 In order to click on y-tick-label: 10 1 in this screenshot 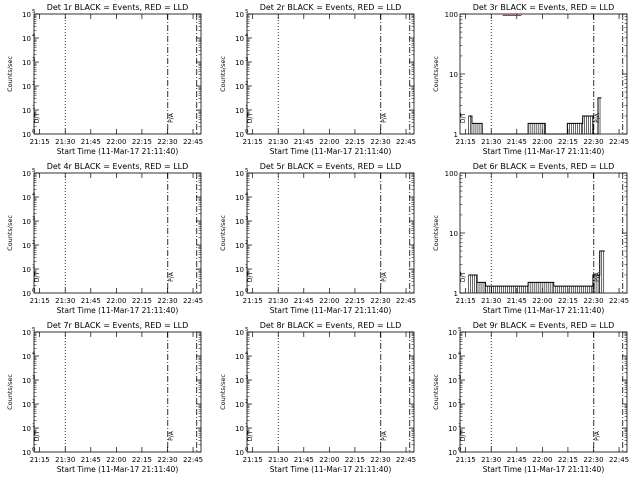, I will do `click(28, 428)`.